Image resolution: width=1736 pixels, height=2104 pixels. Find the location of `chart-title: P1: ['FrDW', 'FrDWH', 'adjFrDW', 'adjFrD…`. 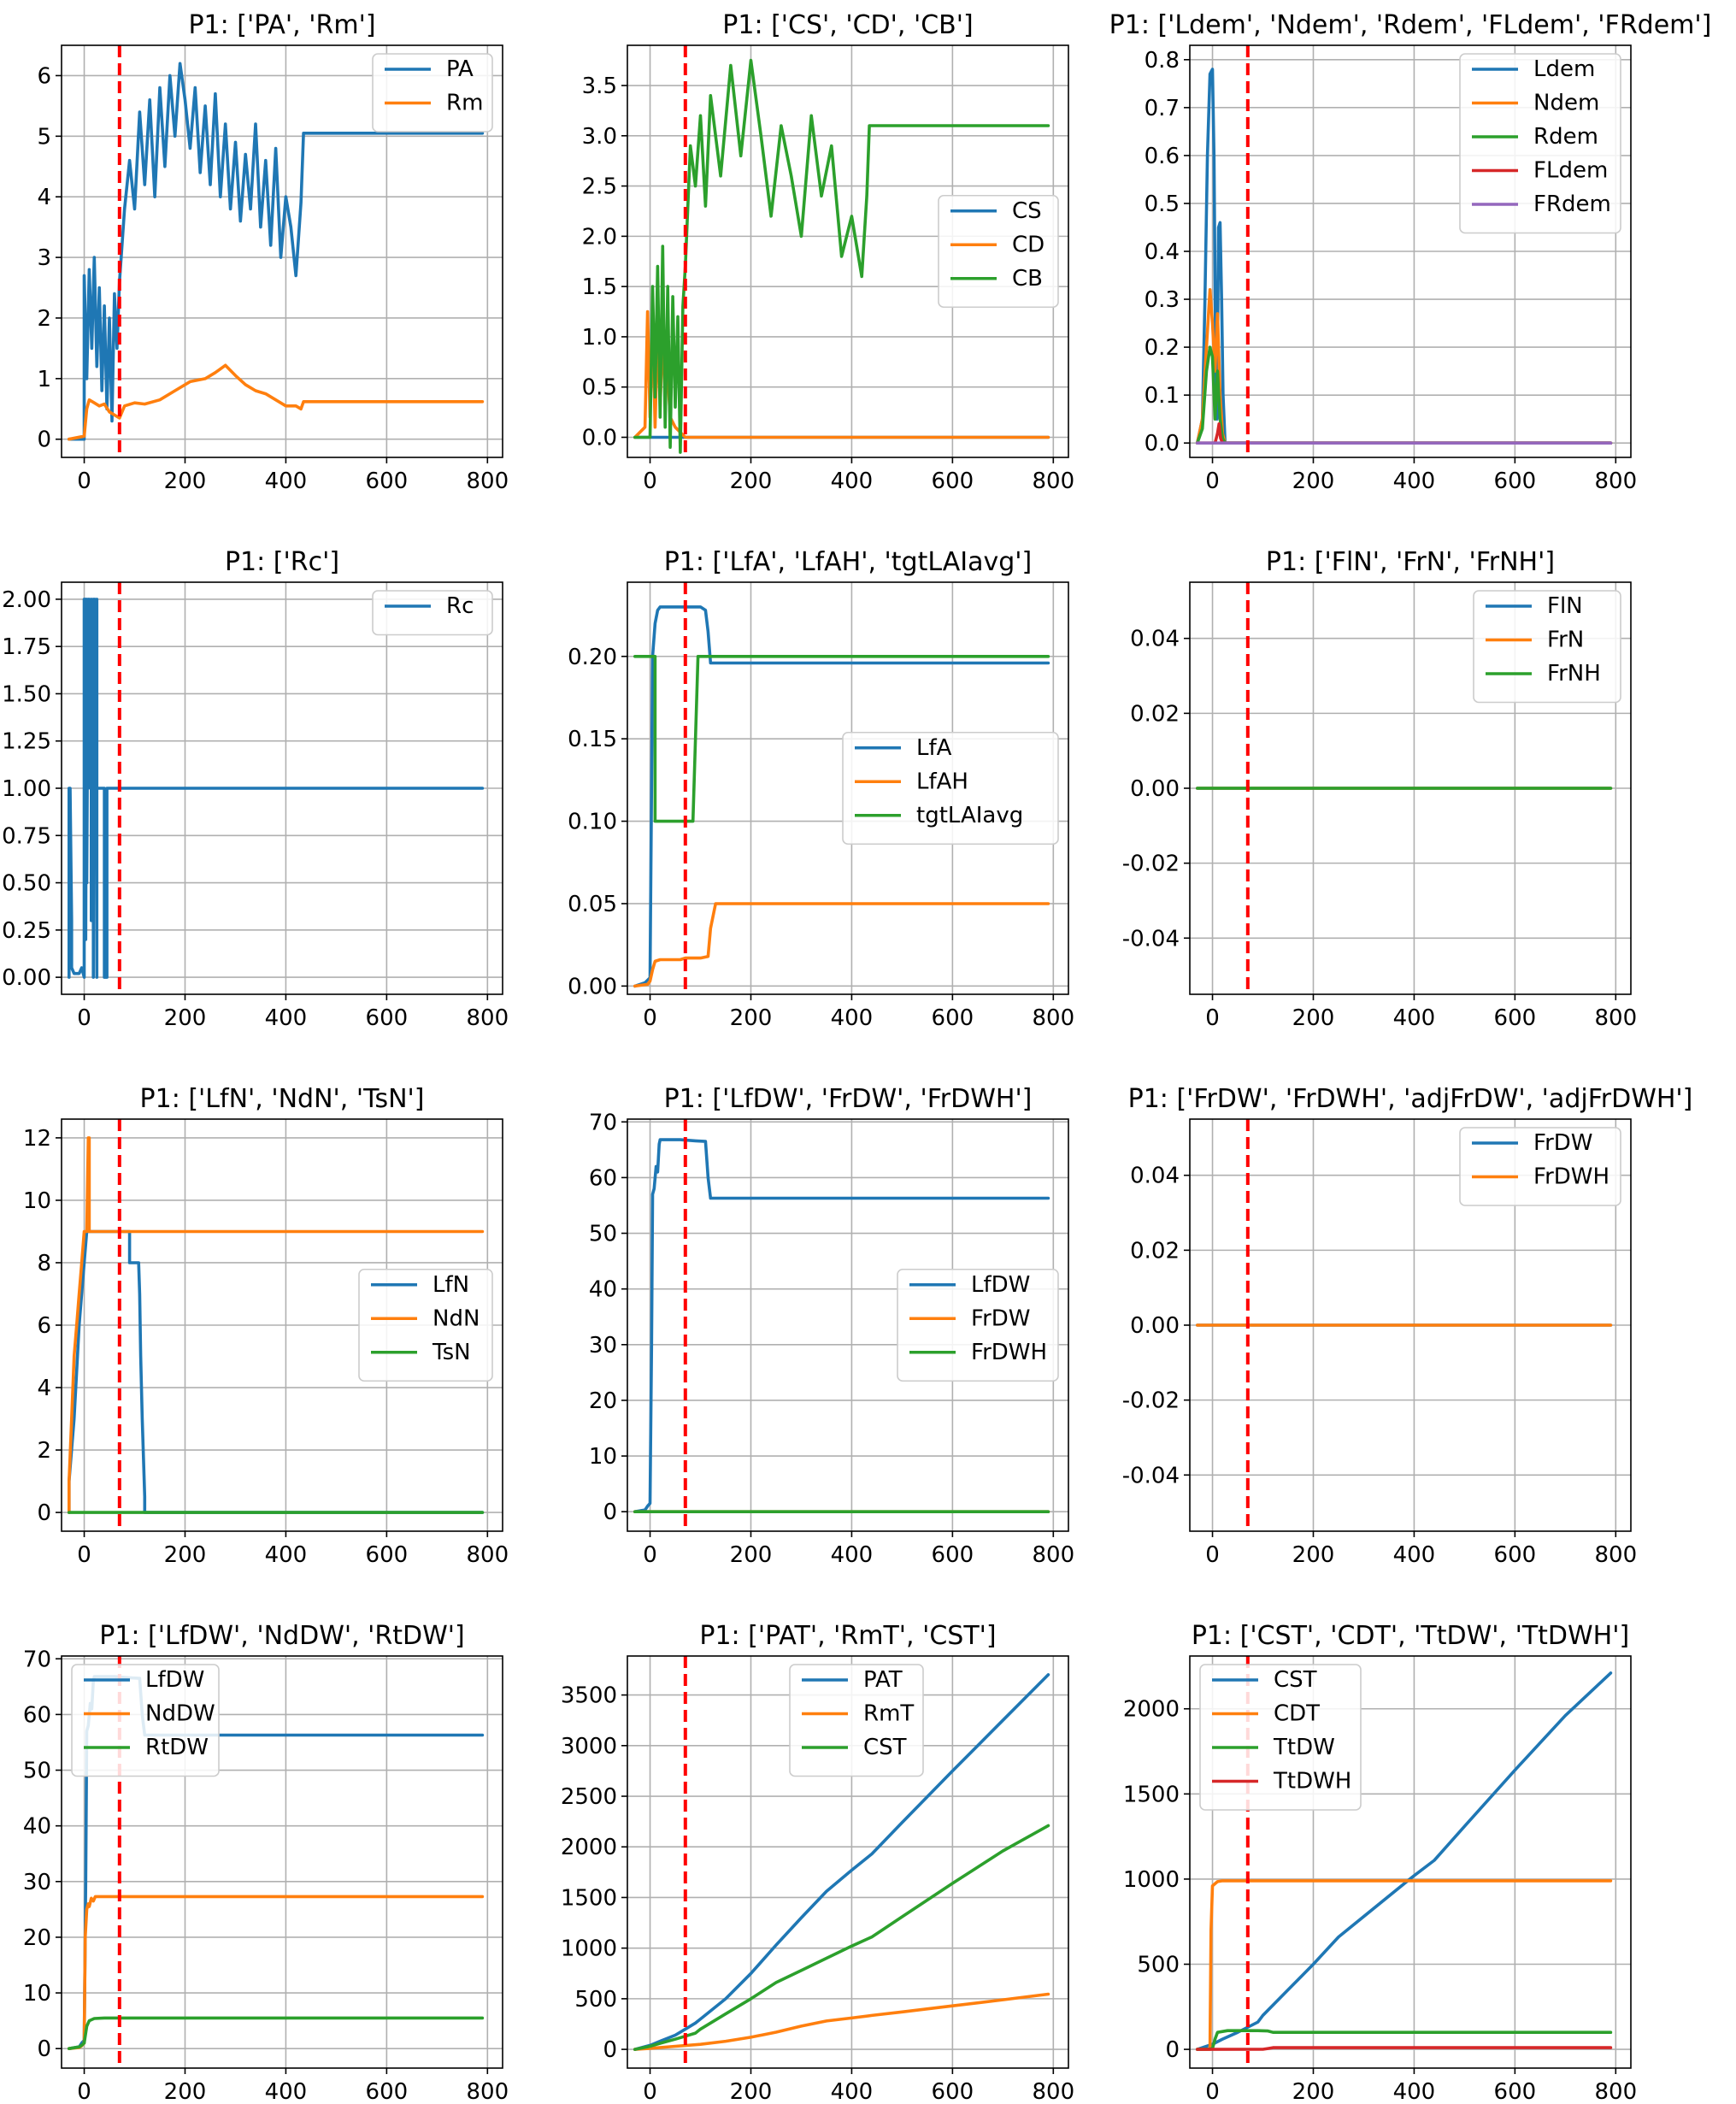

chart-title: P1: ['FrDW', 'FrDWH', 'adjFrDW', 'adjFrD… is located at coordinates (1410, 1099).